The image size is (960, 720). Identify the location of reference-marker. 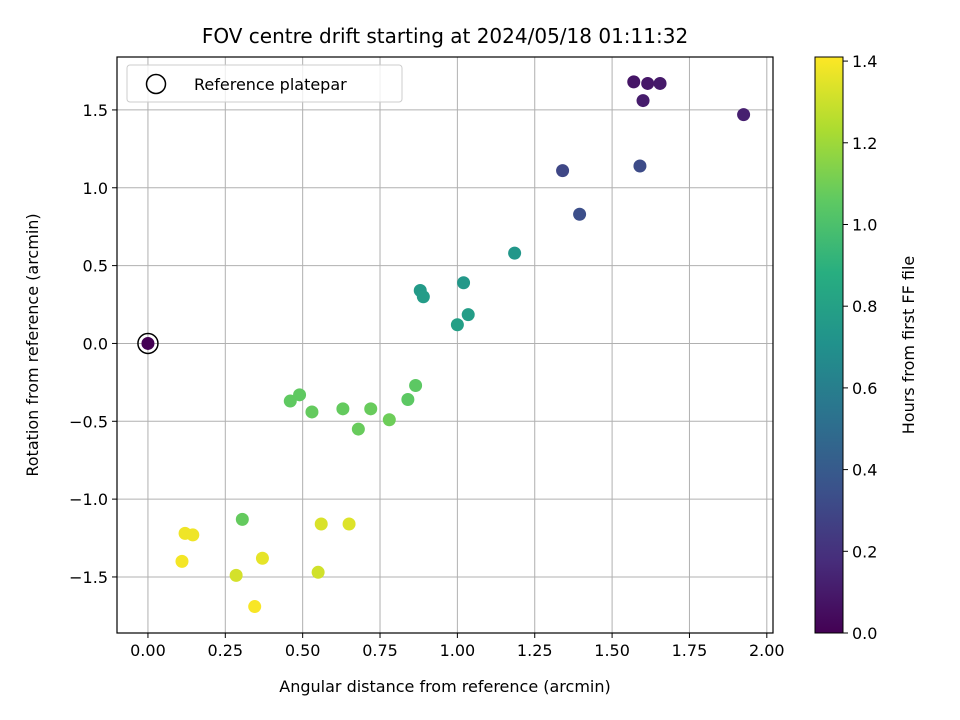
(148, 343).